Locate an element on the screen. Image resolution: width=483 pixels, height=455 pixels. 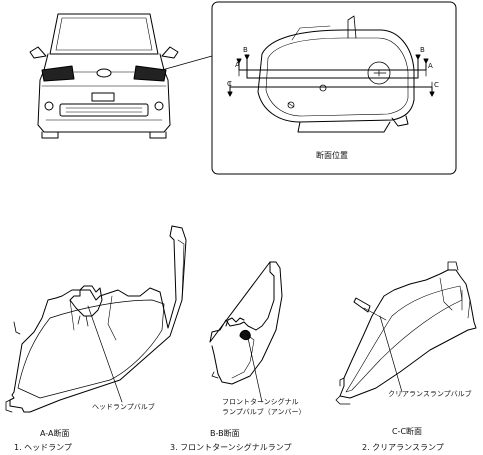
marker-c-left: C is located at coordinates (229, 84).